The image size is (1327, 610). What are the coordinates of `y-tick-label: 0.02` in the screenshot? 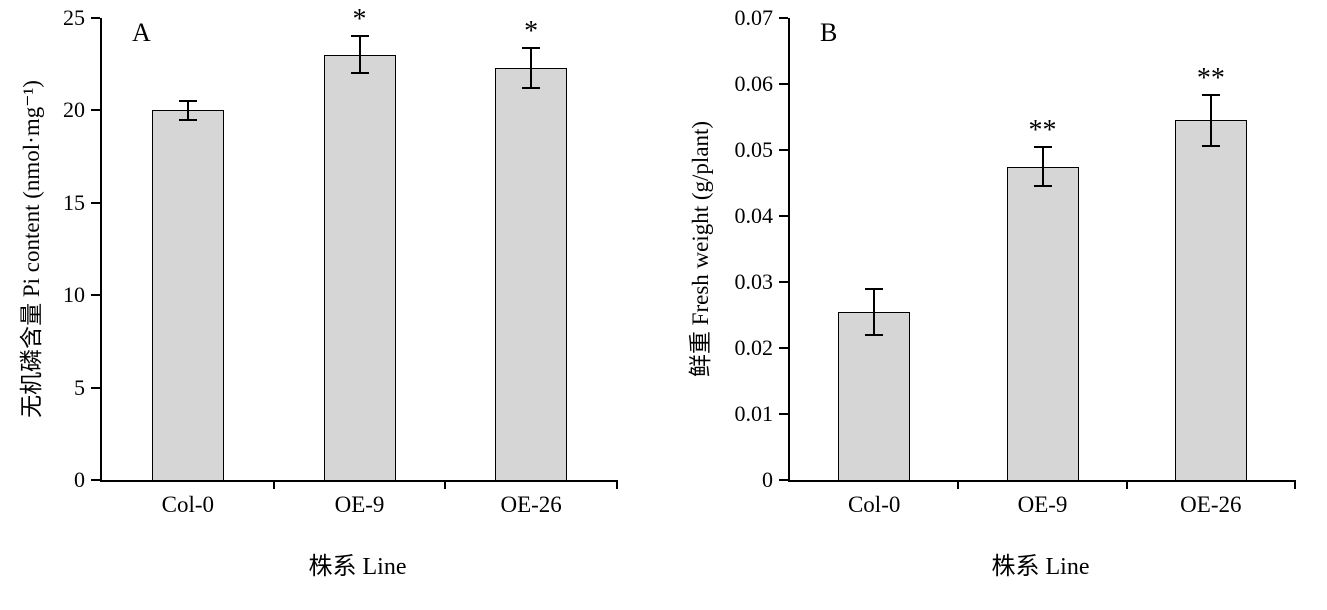 It's located at (754, 347).